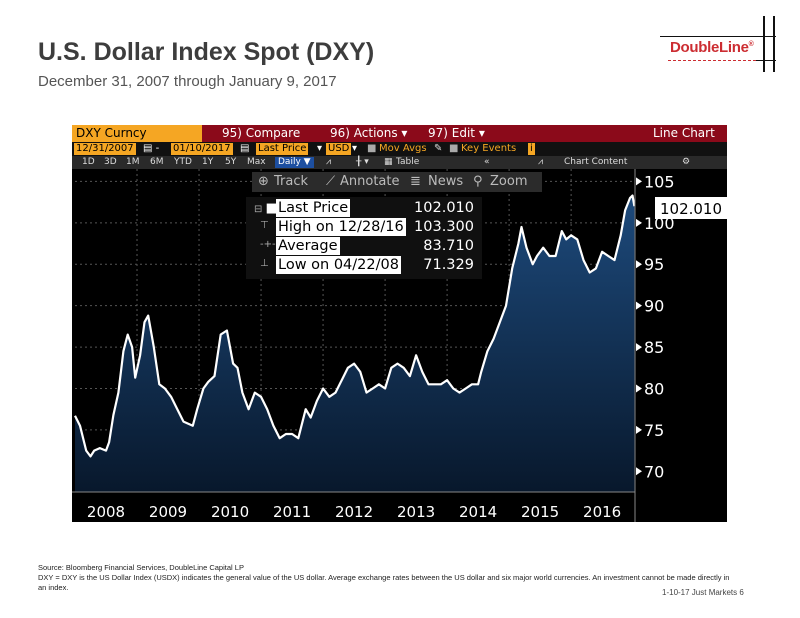 The image size is (800, 618). What do you see at coordinates (478, 181) in the screenshot?
I see `zoom-icon: ⚲` at bounding box center [478, 181].